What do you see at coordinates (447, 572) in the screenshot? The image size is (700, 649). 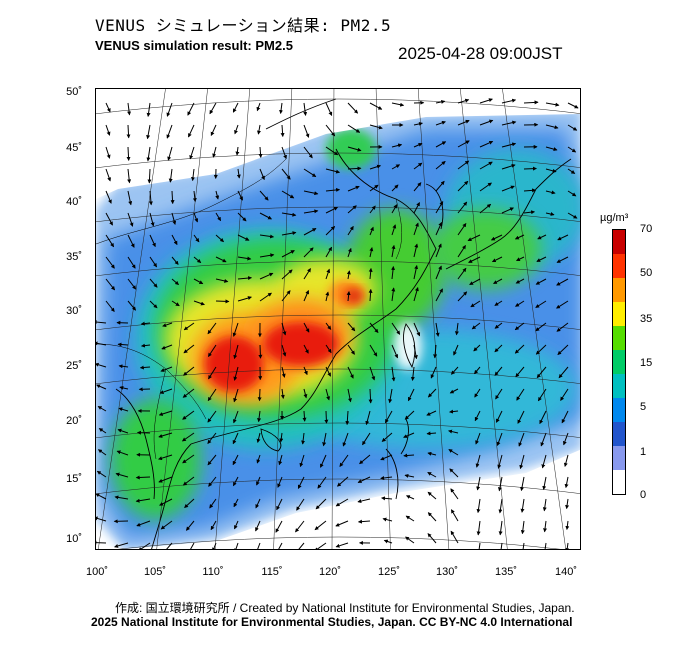 I see `lon-label-130: 130˚` at bounding box center [447, 572].